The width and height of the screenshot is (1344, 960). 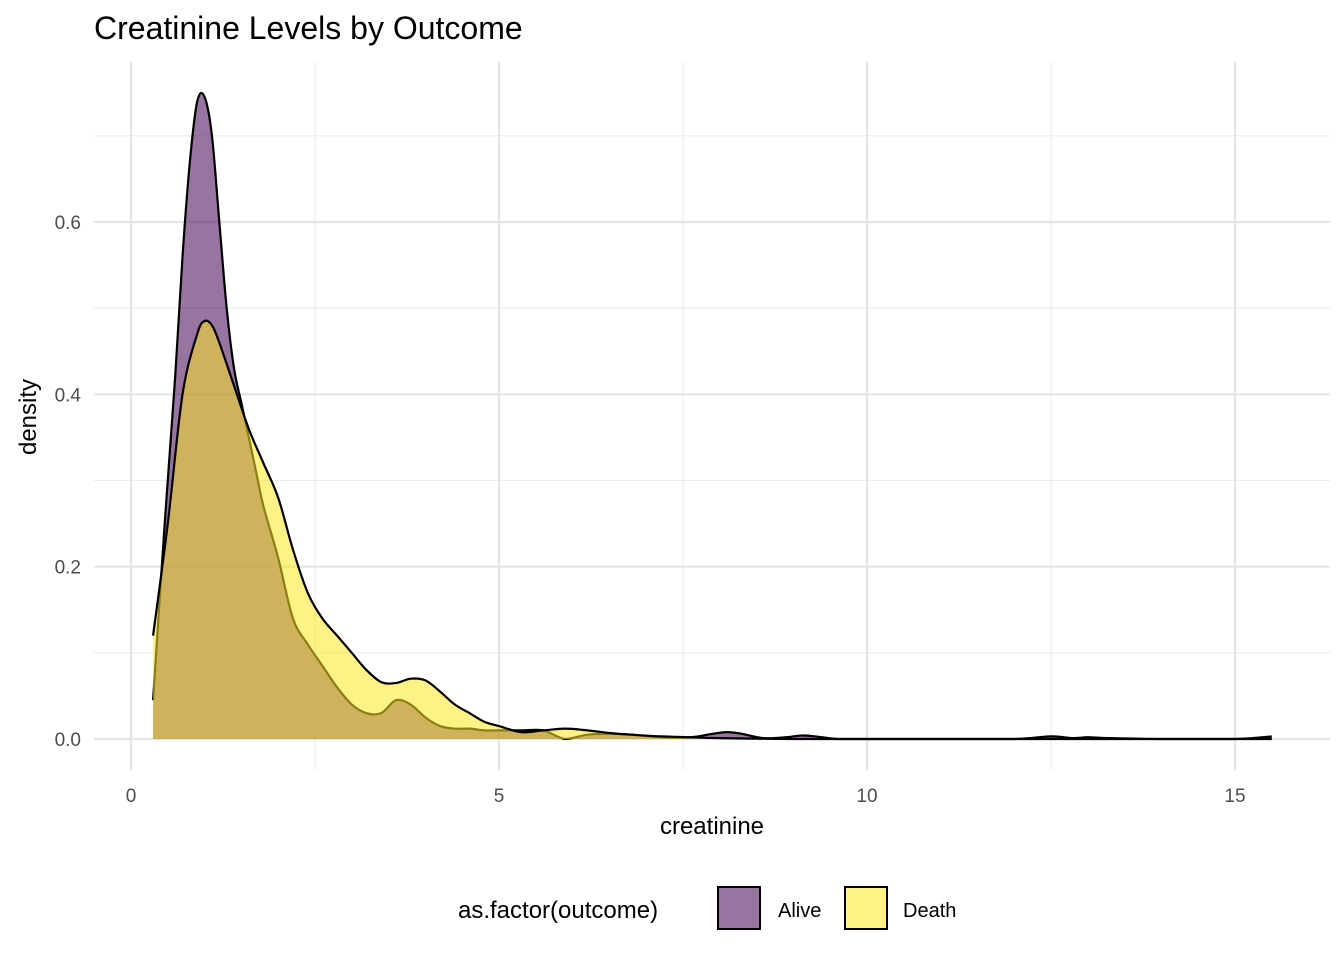 What do you see at coordinates (739, 908) in the screenshot?
I see `legend-swatch-alive` at bounding box center [739, 908].